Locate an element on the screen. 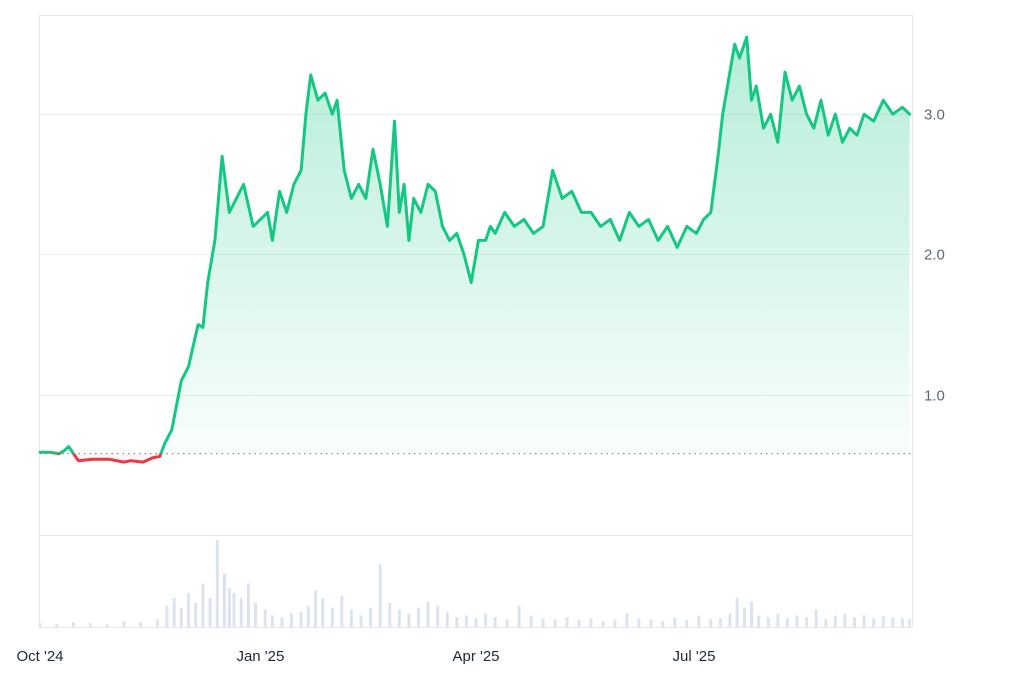 This screenshot has height=688, width=1024. volume-bars is located at coordinates (475, 583).